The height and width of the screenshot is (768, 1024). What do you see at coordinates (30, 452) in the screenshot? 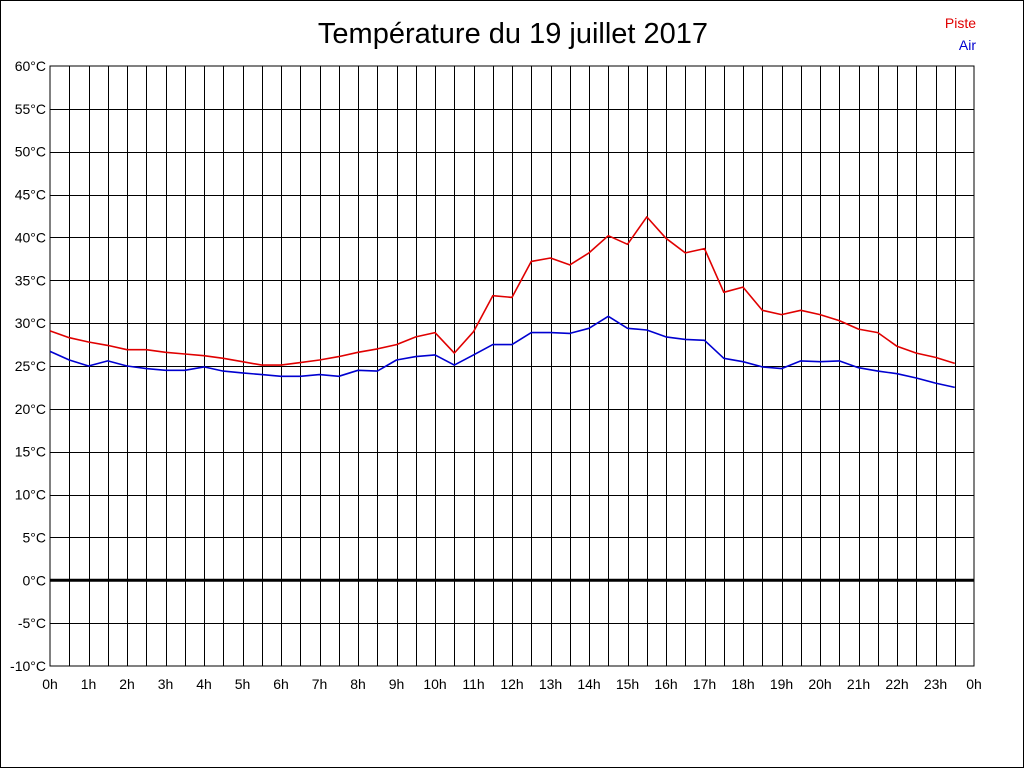
I see `y-tick-label: 15°C` at bounding box center [30, 452].